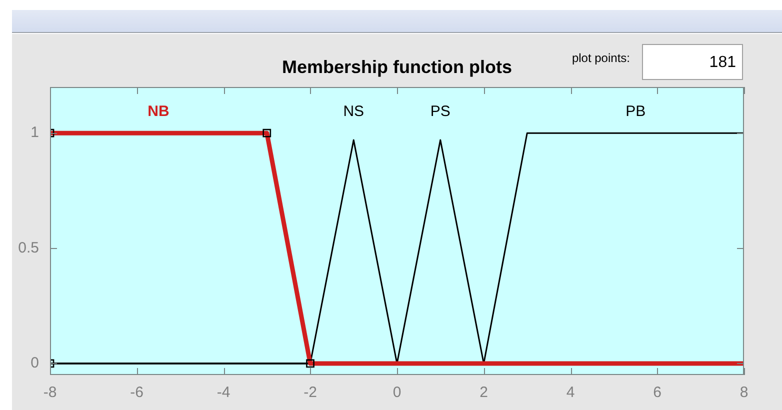 The image size is (782, 410). Describe the element at coordinates (137, 393) in the screenshot. I see `x-tick-label: -6` at that location.